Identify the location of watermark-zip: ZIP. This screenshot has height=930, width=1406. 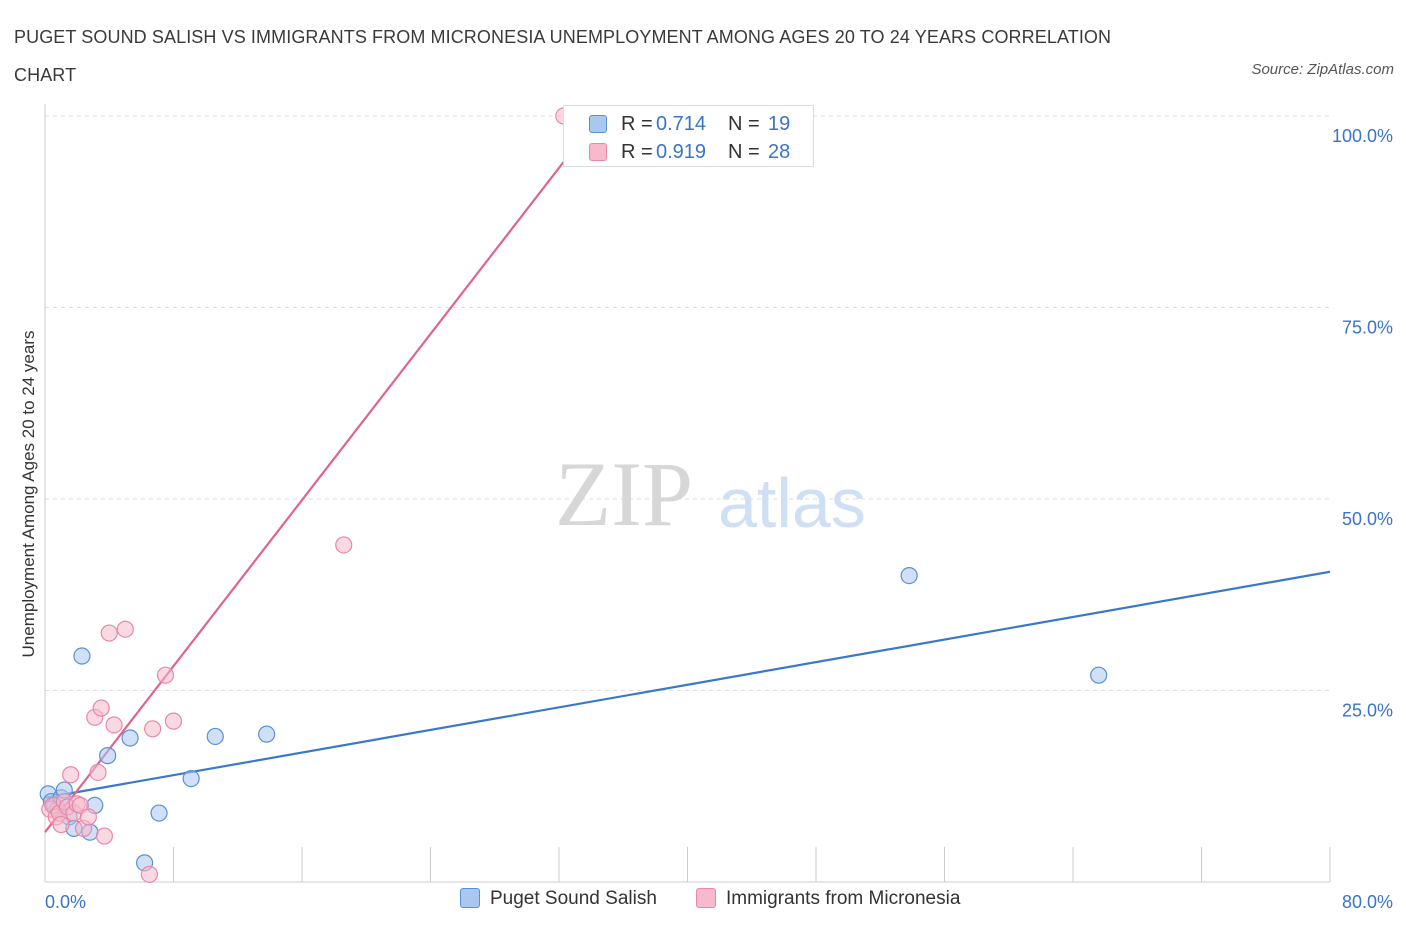
(624, 494).